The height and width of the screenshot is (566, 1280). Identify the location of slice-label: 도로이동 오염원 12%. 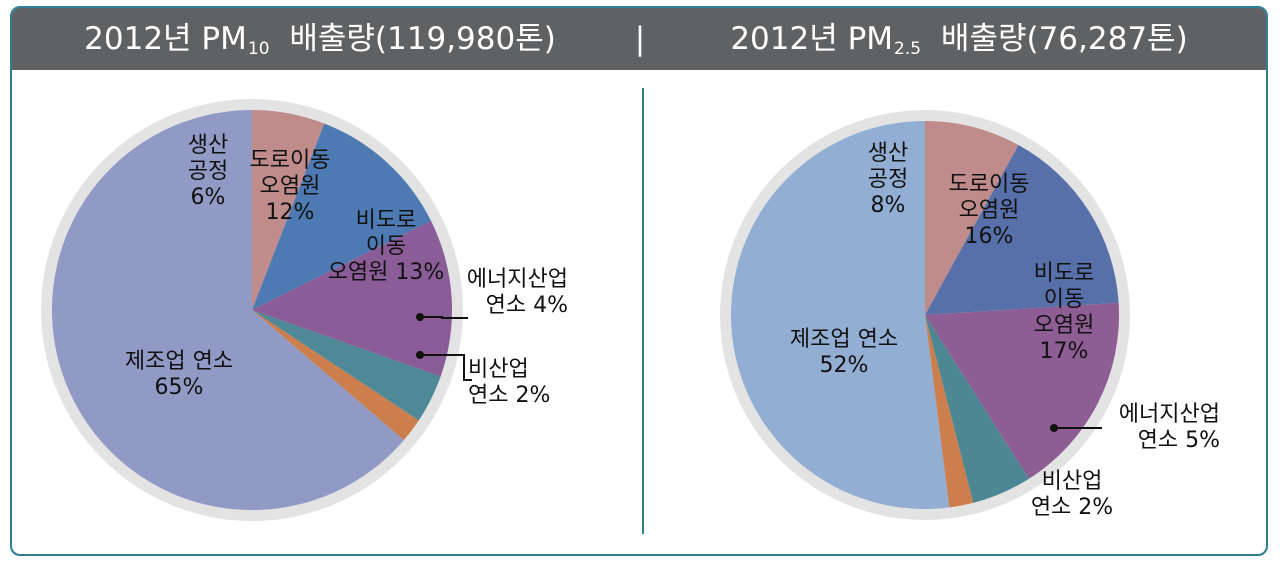
(290, 186).